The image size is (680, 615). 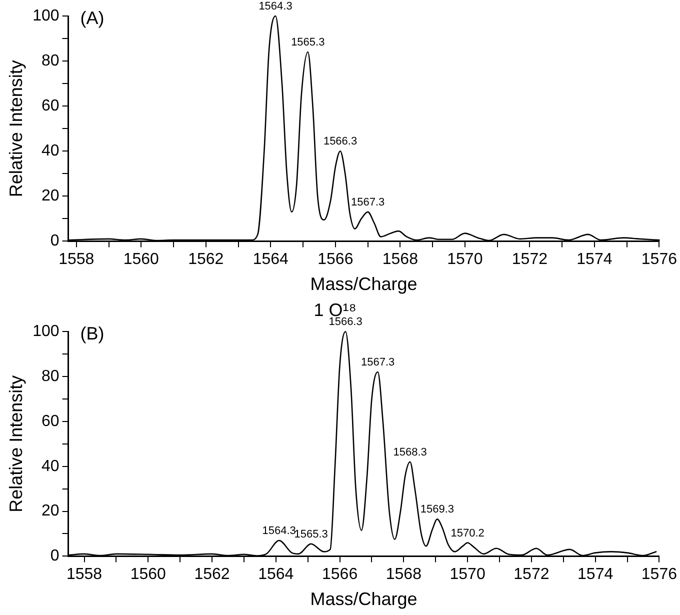 I want to click on annotation: (B), so click(x=92, y=334).